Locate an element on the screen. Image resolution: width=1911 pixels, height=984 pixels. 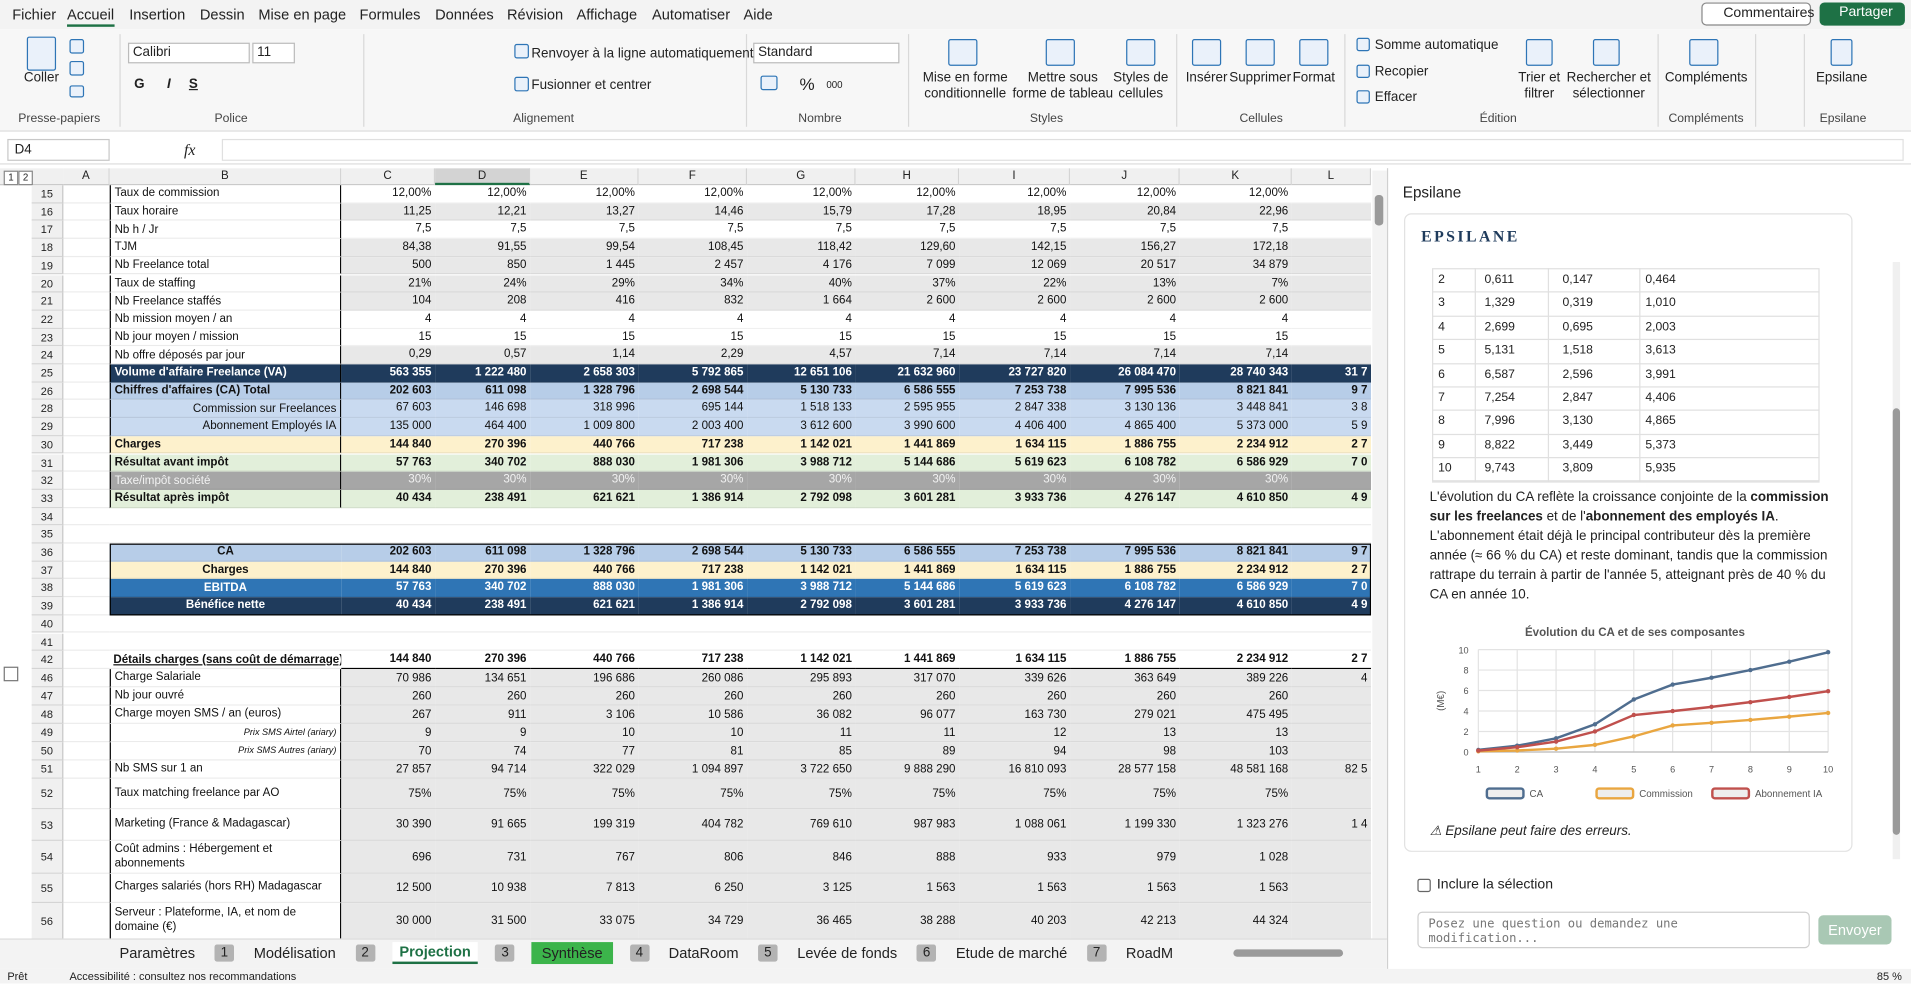
cell: 98 is located at coordinates (1125, 751).